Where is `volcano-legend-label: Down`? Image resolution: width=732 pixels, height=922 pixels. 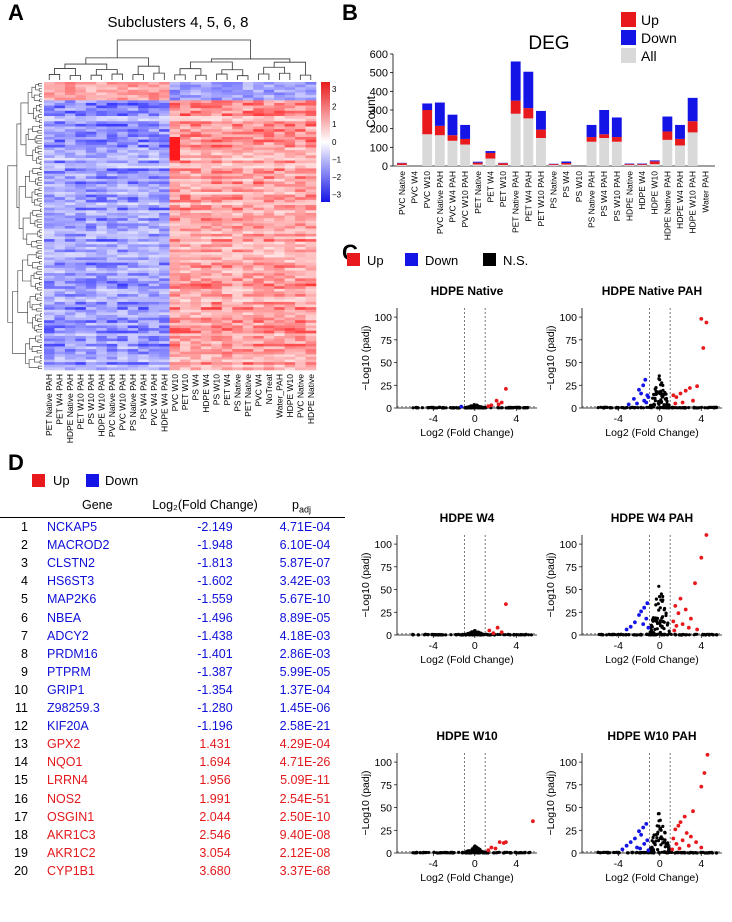
volcano-legend-label: Down is located at coordinates (441, 260).